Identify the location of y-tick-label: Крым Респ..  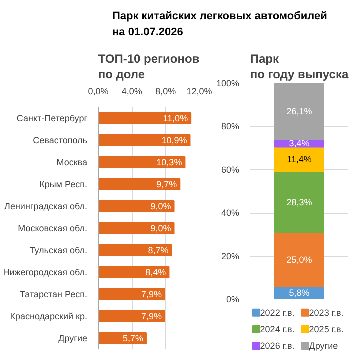
(64, 185).